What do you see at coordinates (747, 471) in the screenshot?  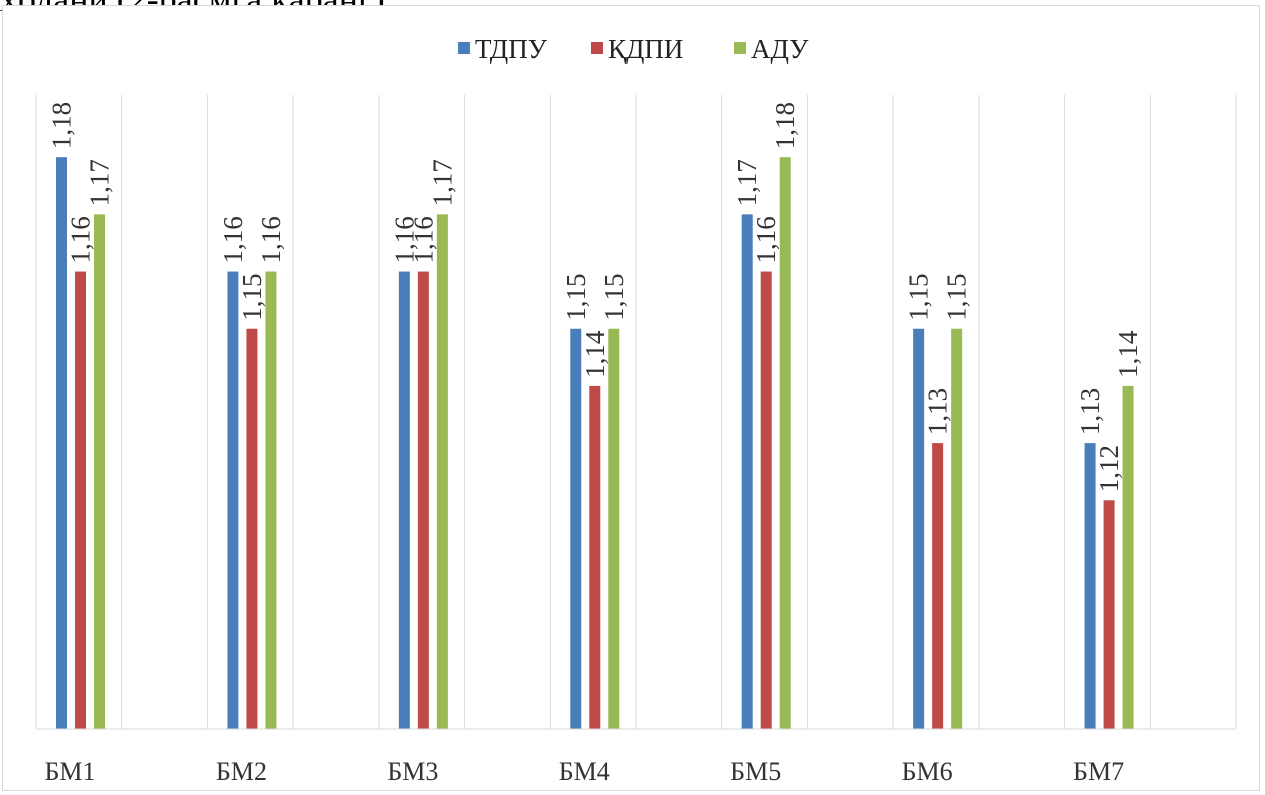 I see `bar-ТДПУ-БМ5` at bounding box center [747, 471].